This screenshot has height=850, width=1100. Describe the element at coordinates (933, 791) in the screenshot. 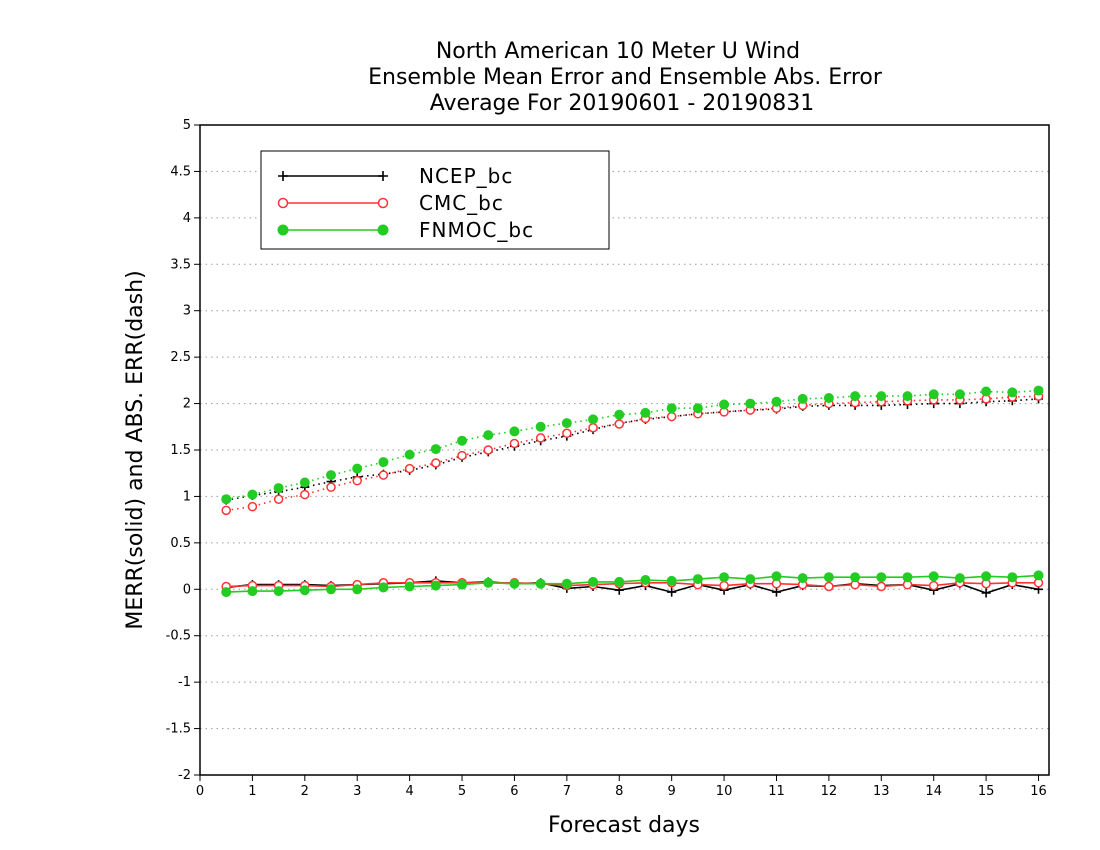

I see `x-tick-label: 14` at that location.